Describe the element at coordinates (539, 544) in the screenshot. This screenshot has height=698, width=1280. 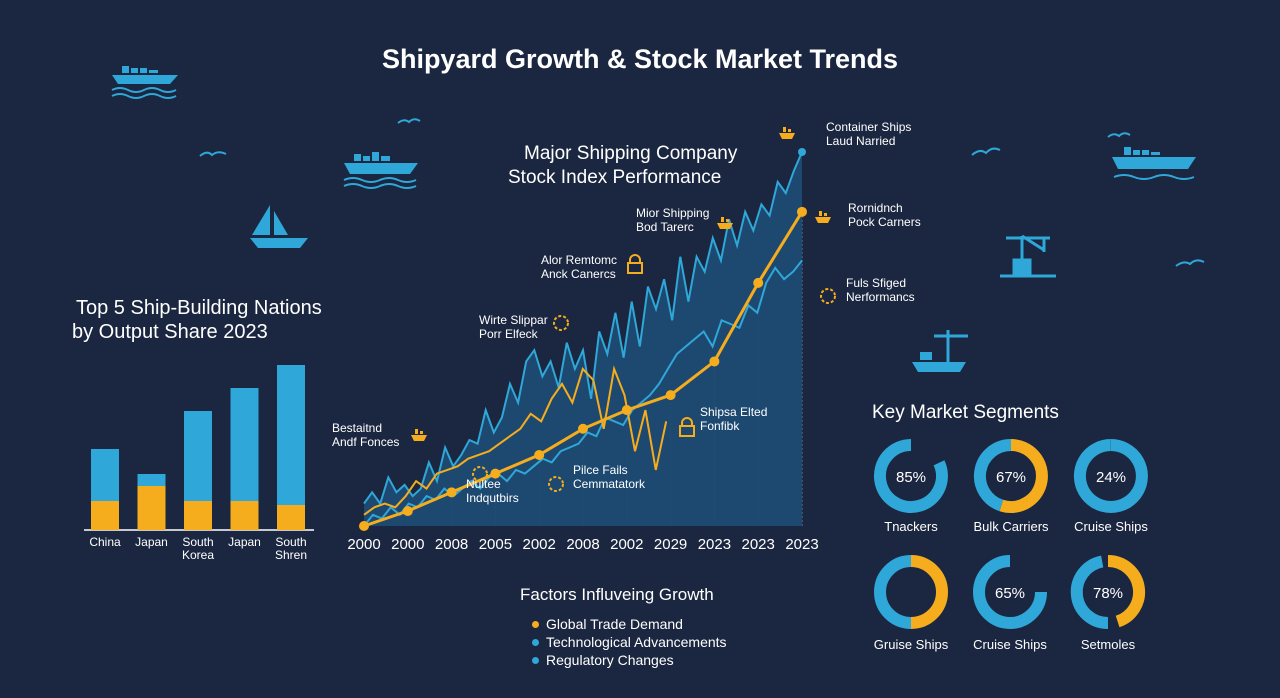
I see `x-tick-label: 2002` at that location.